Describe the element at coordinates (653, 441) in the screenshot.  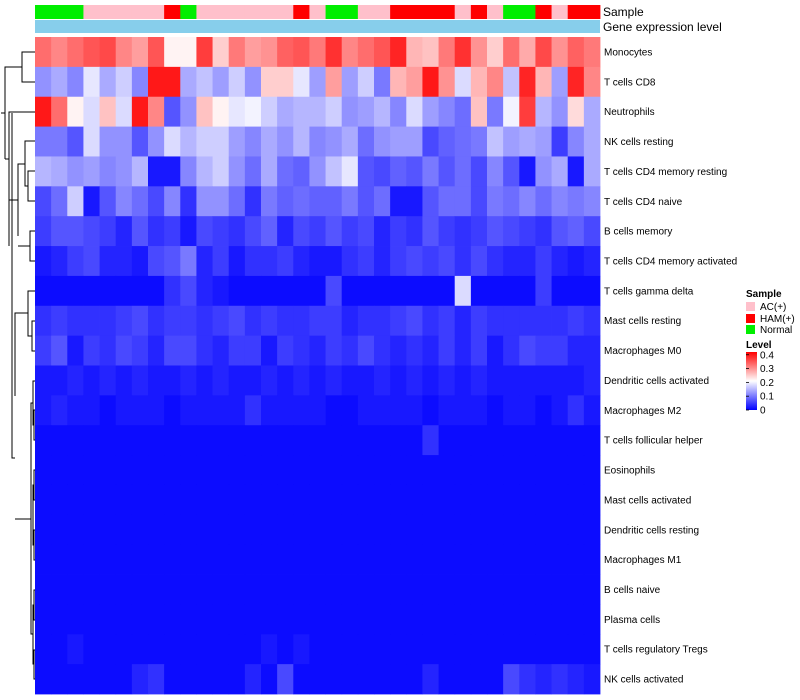
I see `row-label: T cells follicular helper` at that location.